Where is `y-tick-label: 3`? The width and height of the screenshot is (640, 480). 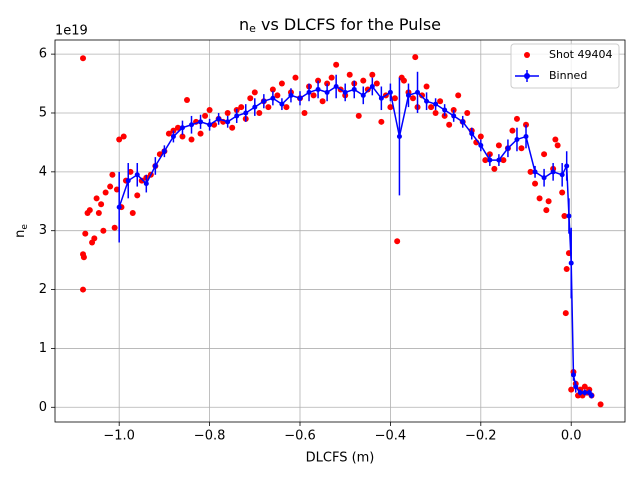 y-tick-label: 3 is located at coordinates (43, 230).